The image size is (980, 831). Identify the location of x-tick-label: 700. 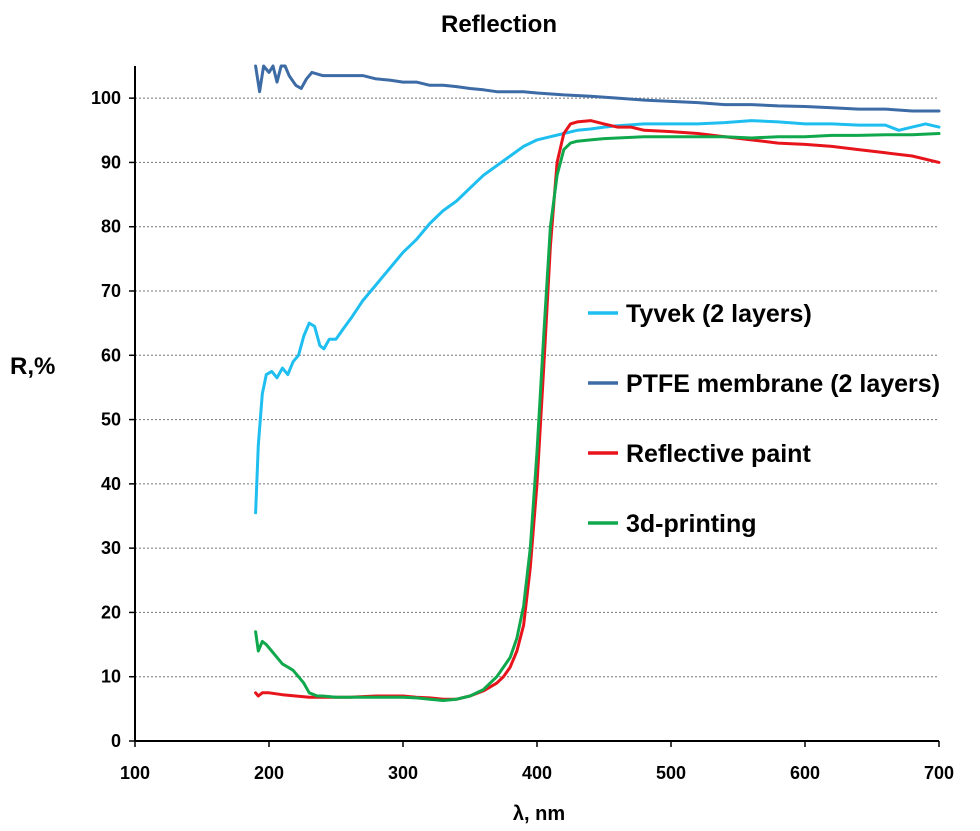
(939, 773).